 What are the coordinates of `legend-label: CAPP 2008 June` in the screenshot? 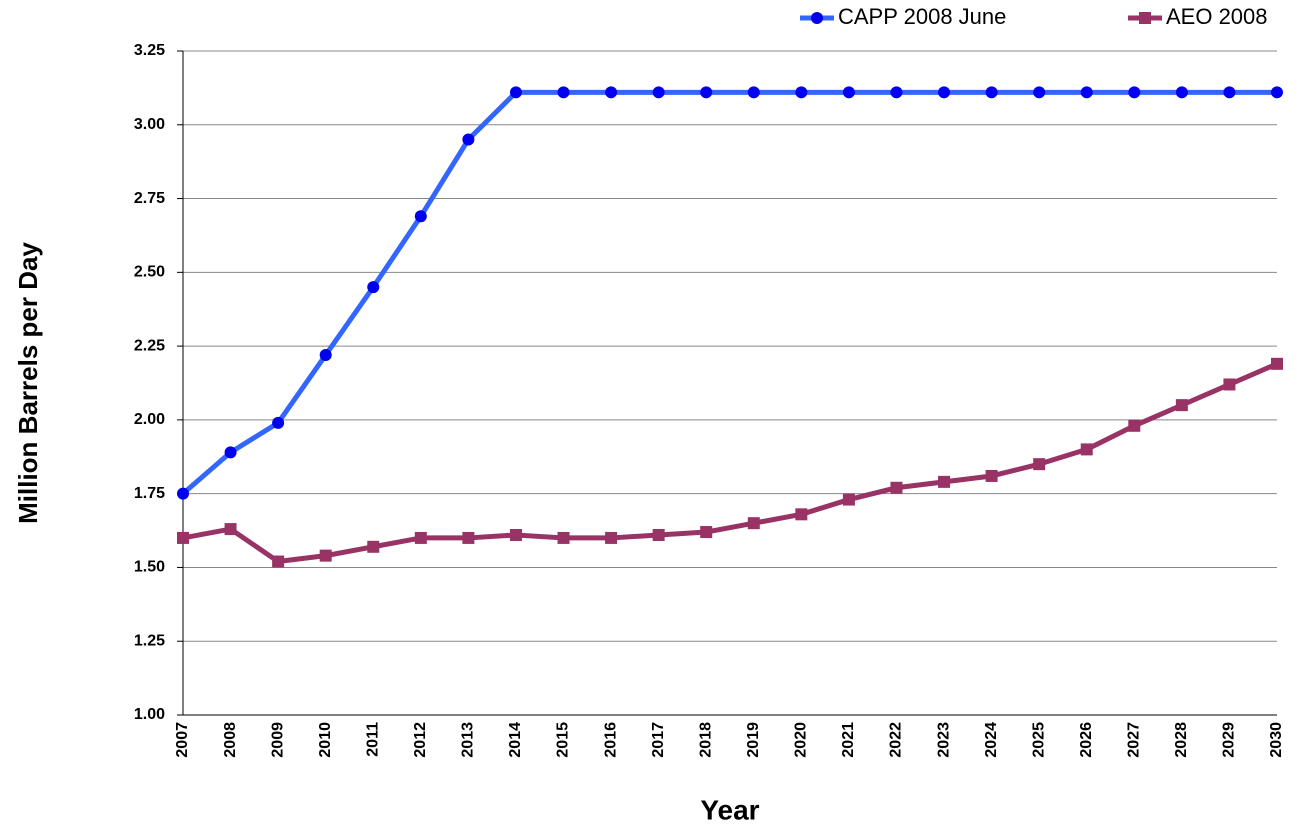 It's located at (922, 16).